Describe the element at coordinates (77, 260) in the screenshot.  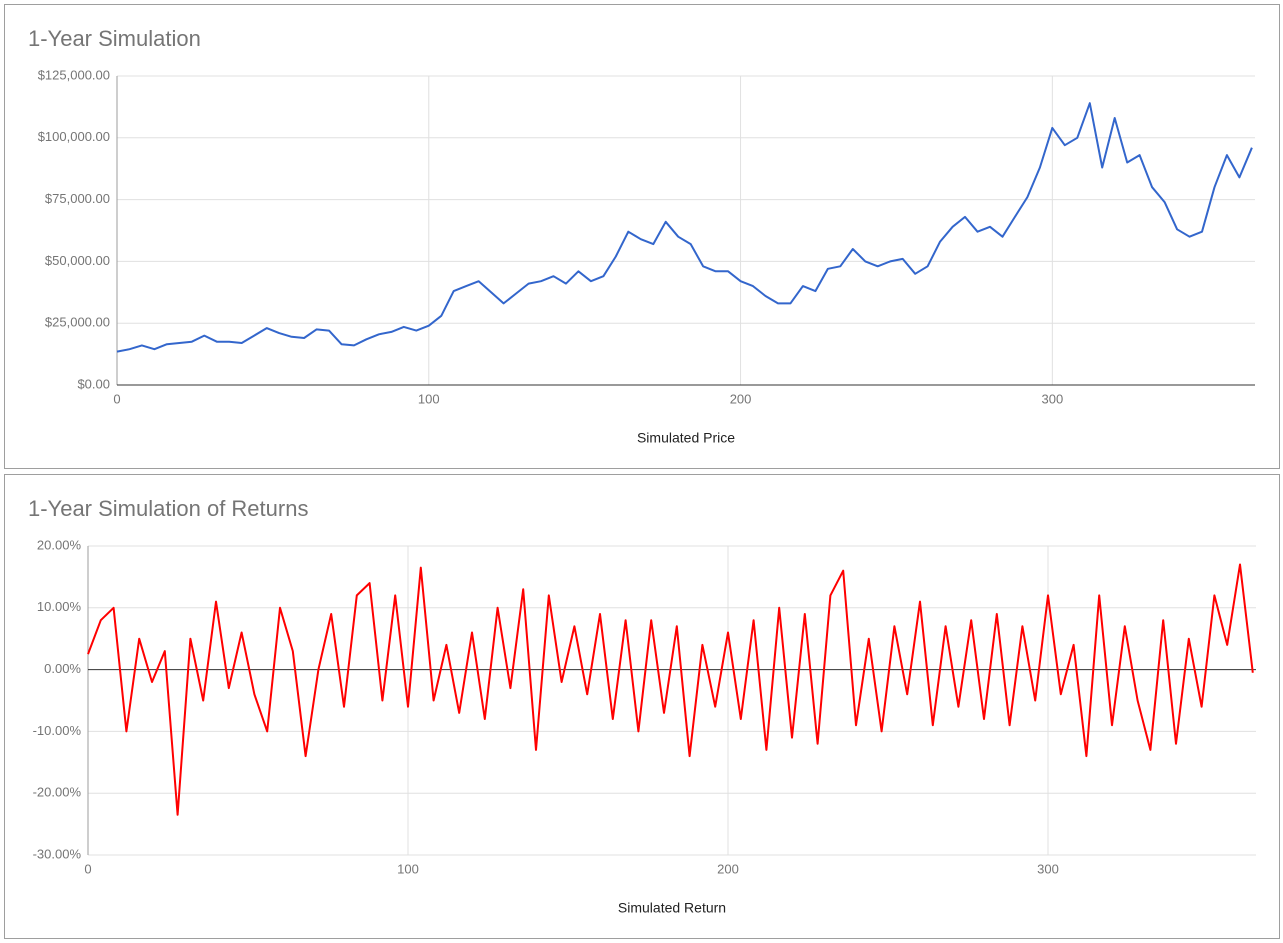
I see `y-tick-label: $50,000.00` at that location.